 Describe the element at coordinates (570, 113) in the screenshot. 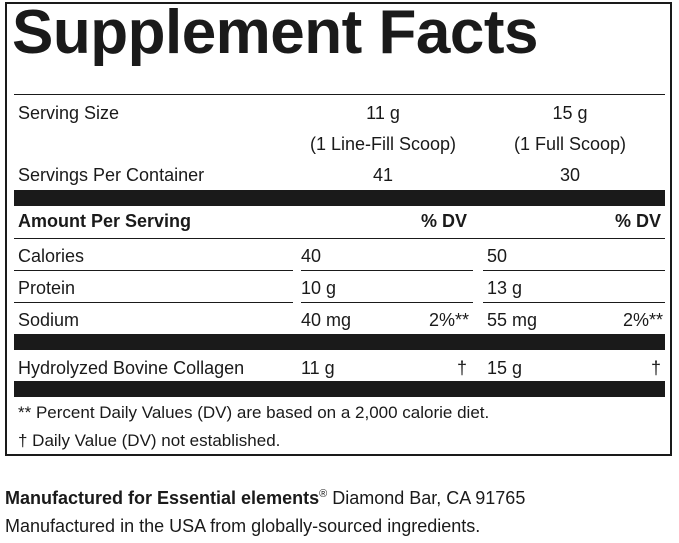

I see `serving-size-col2-amount: 15 g` at that location.